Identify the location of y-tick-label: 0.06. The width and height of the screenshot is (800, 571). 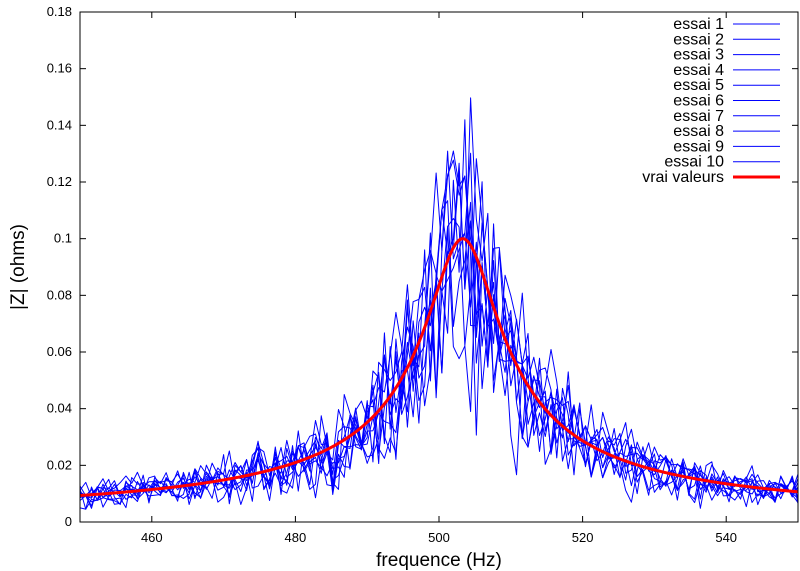
(59, 351).